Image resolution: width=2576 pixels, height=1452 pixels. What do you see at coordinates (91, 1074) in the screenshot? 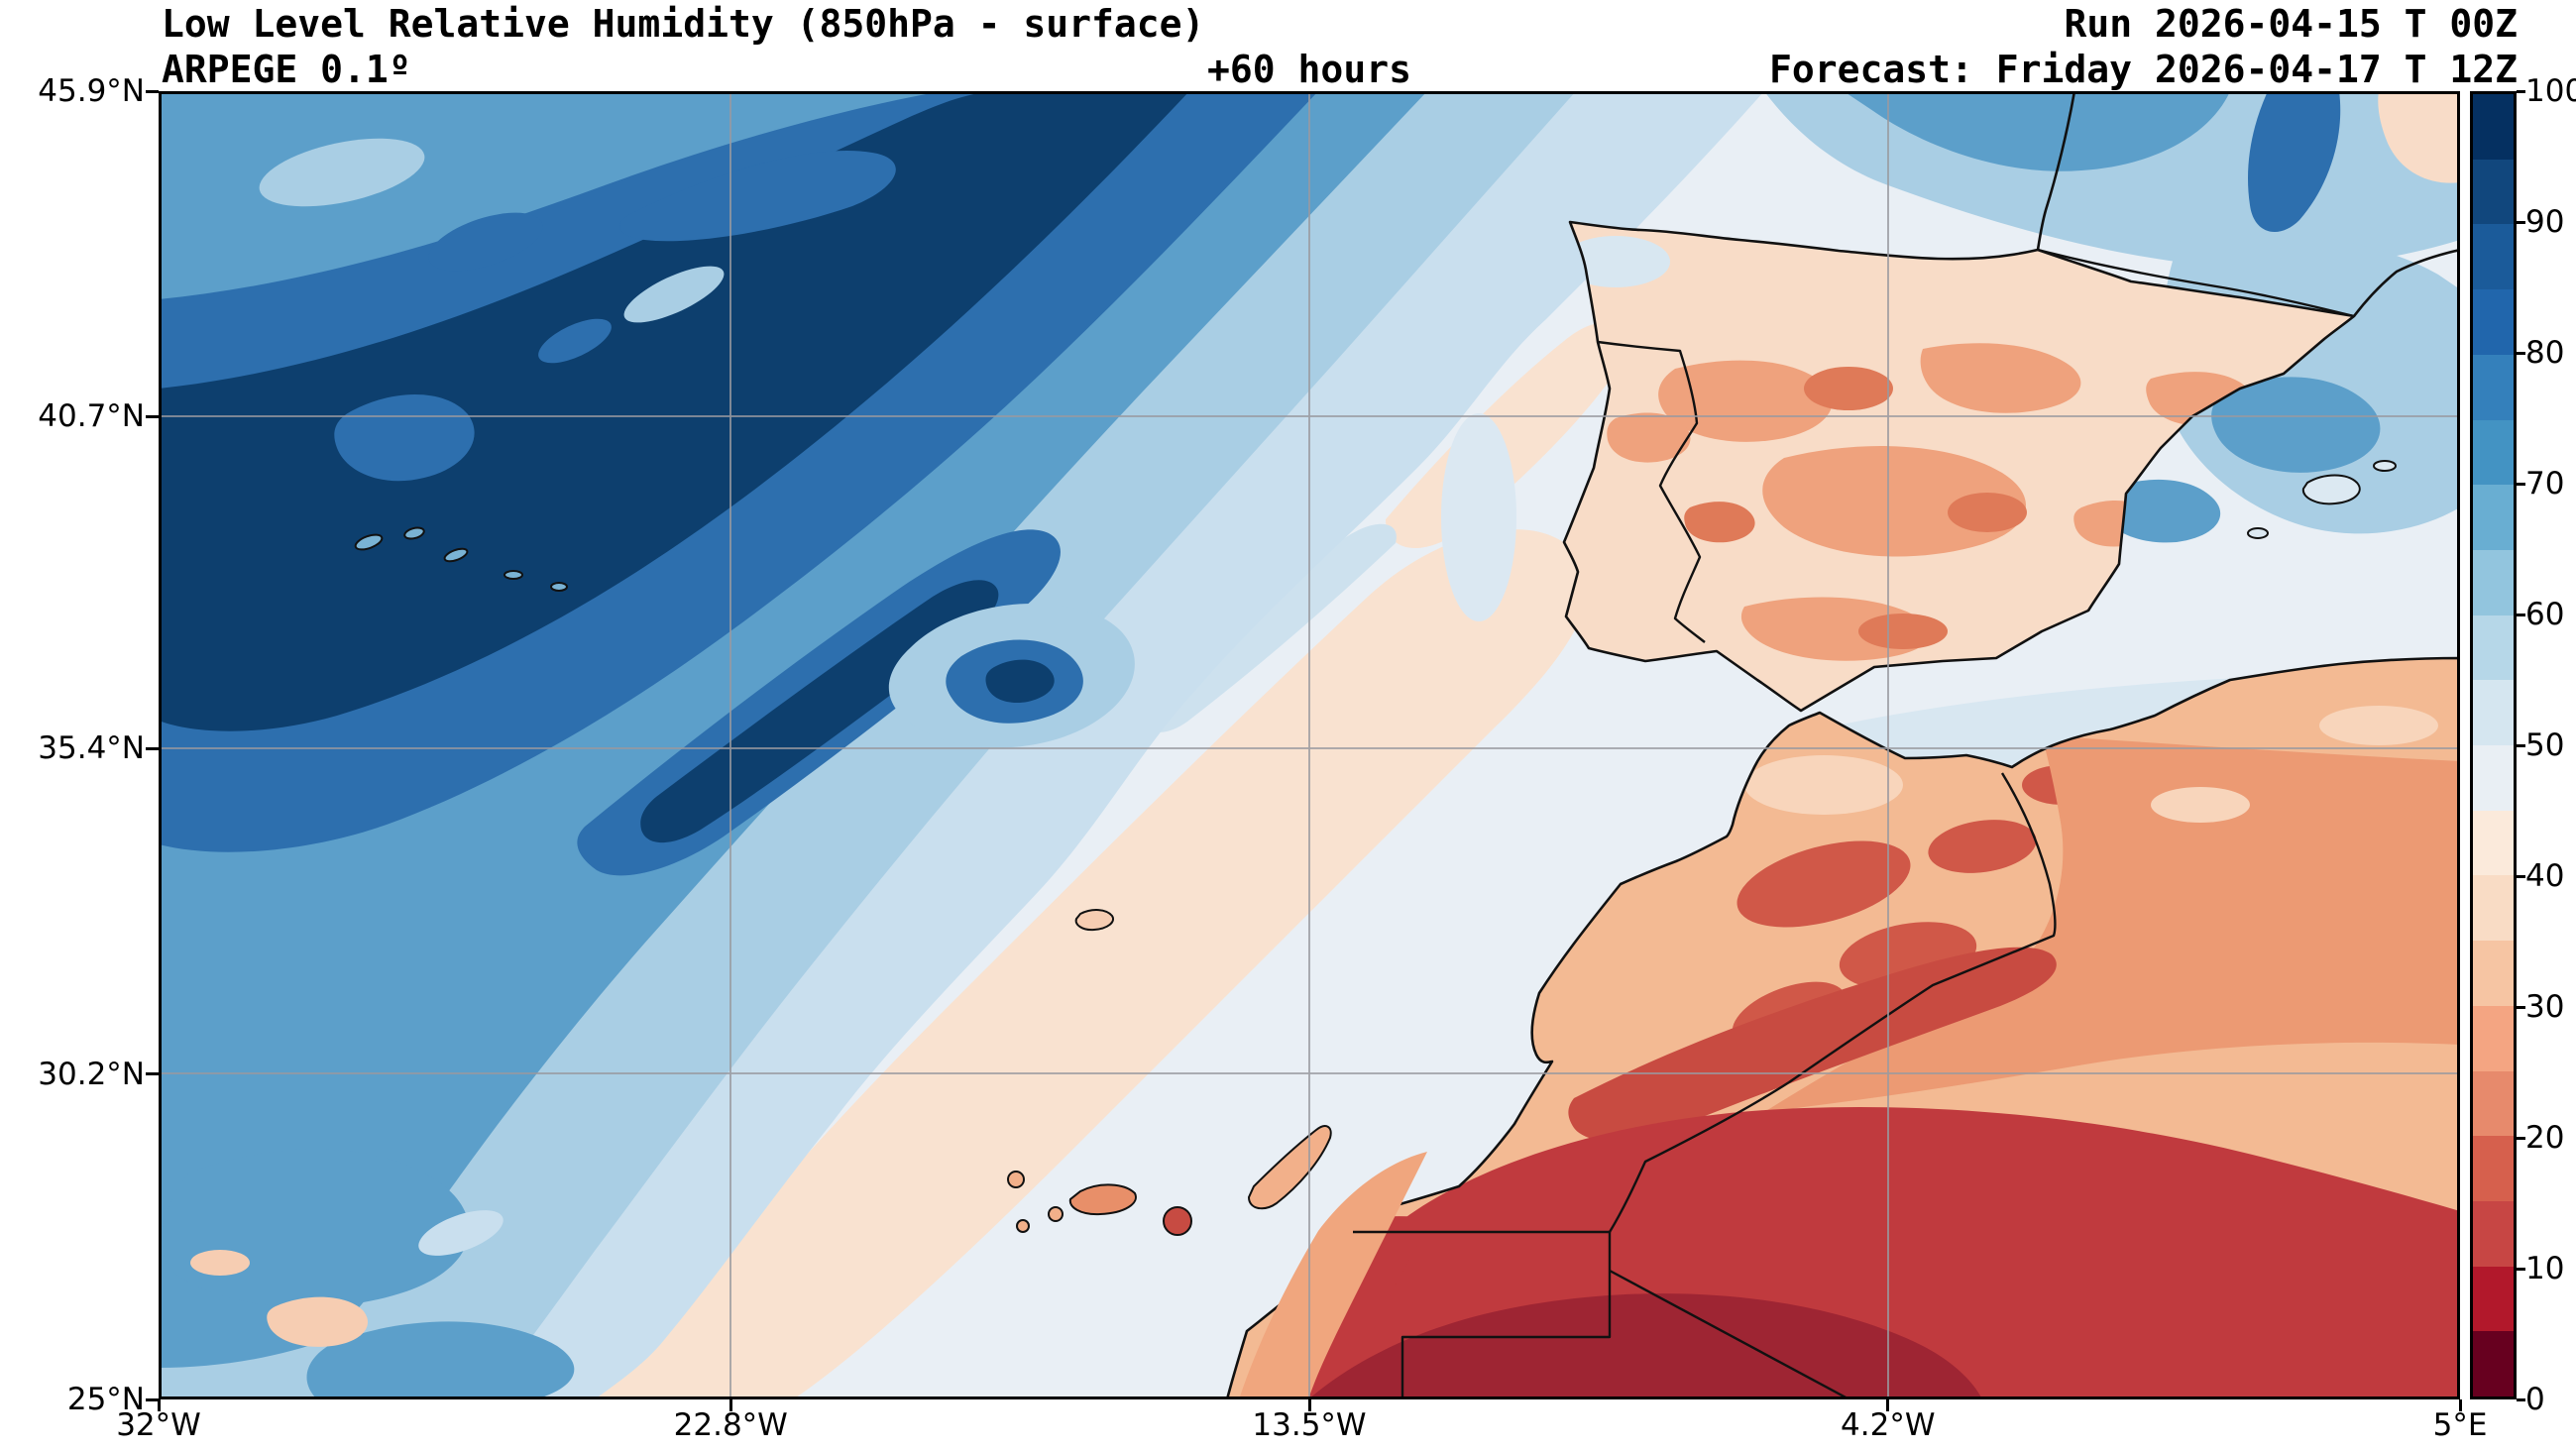
I see `y-tick-label: 30.2°N` at bounding box center [91, 1074].